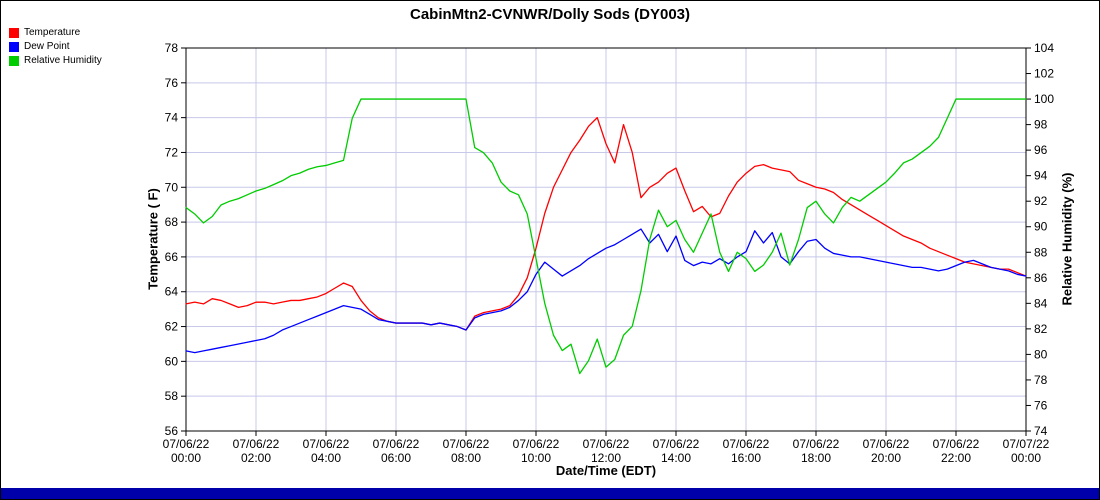 The height and width of the screenshot is (500, 1100). I want to click on right-tick-label: 104, so click(1044, 48).